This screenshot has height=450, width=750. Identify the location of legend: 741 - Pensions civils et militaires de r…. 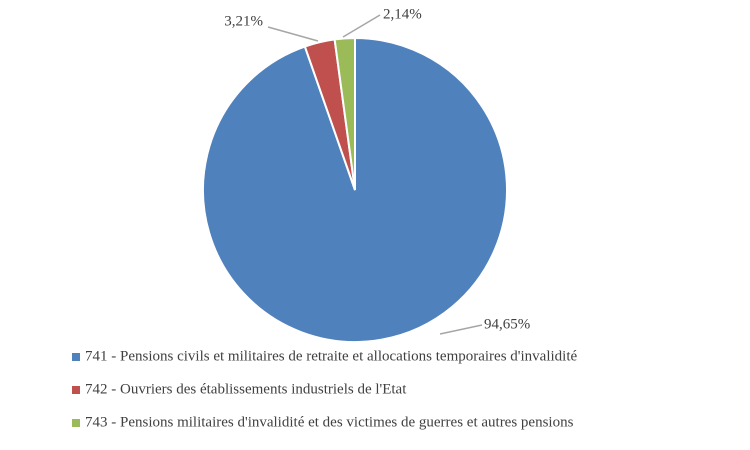
(324, 389).